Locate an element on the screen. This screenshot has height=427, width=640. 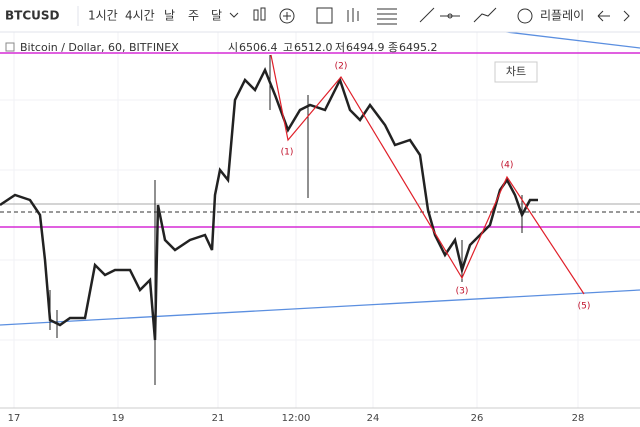
x-tick-label: 12:00 is located at coordinates (296, 418).